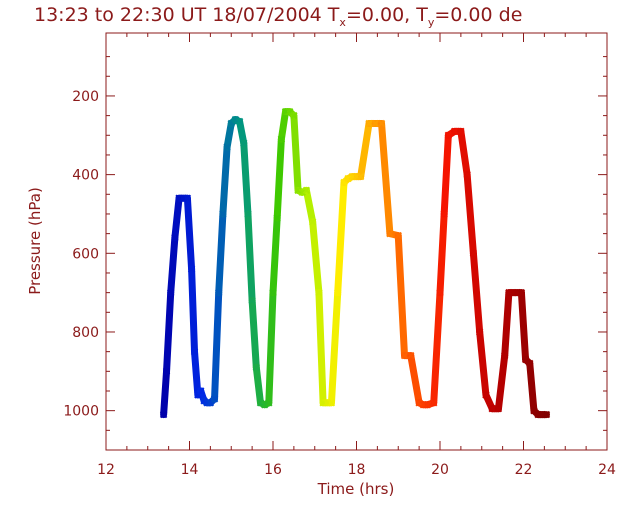 Image resolution: width=640 pixels, height=512 pixels. I want to click on y-tick-label: 400, so click(85, 176).